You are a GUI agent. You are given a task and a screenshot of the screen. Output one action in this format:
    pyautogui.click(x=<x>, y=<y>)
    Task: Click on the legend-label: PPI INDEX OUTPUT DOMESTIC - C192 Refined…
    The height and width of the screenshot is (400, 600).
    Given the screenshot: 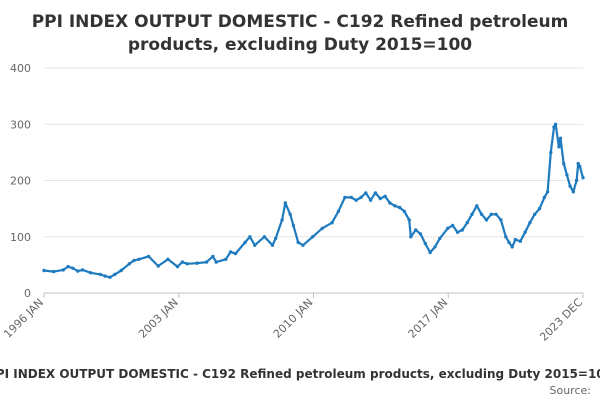 What is the action you would take?
    pyautogui.click(x=300, y=374)
    